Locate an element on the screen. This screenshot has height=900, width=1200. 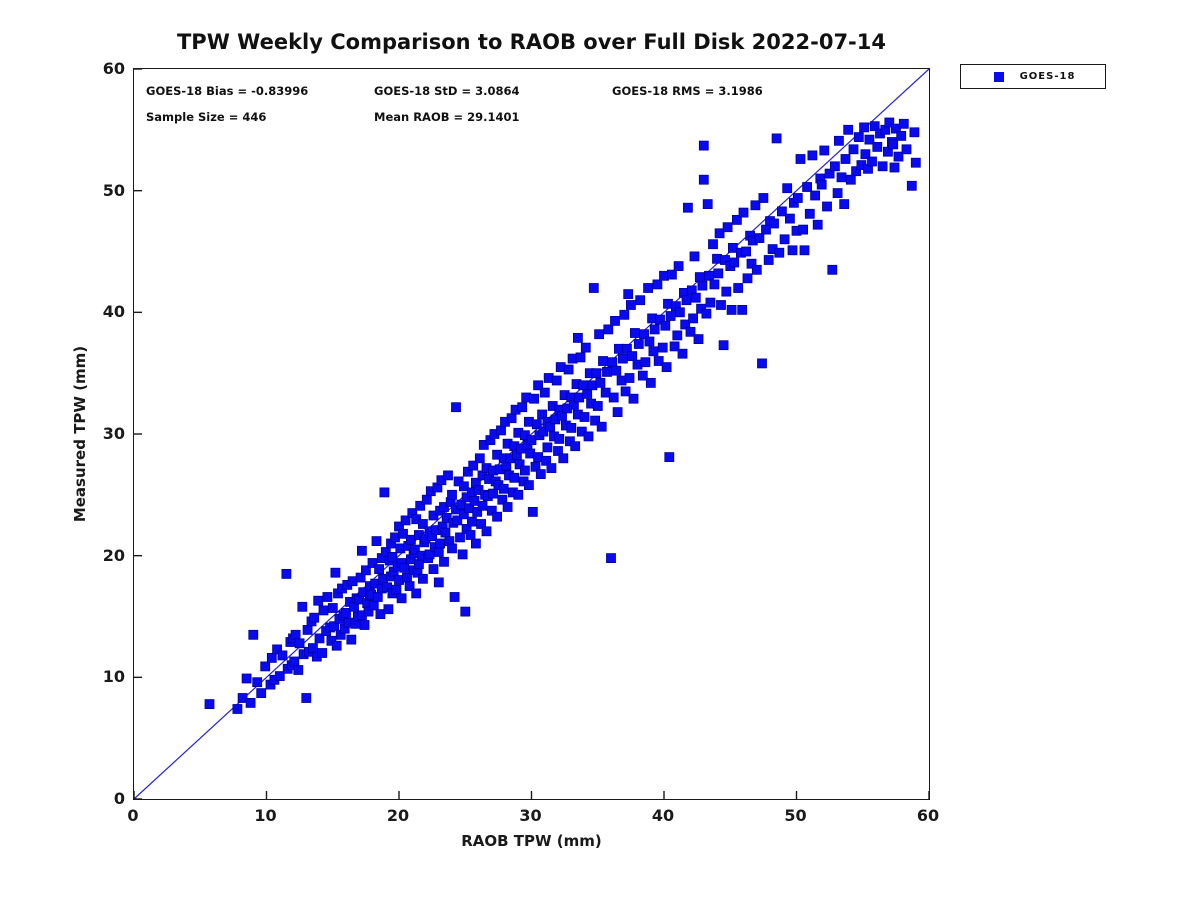
x-axis-label: RAOB TPW (mm) is located at coordinates (531, 841).